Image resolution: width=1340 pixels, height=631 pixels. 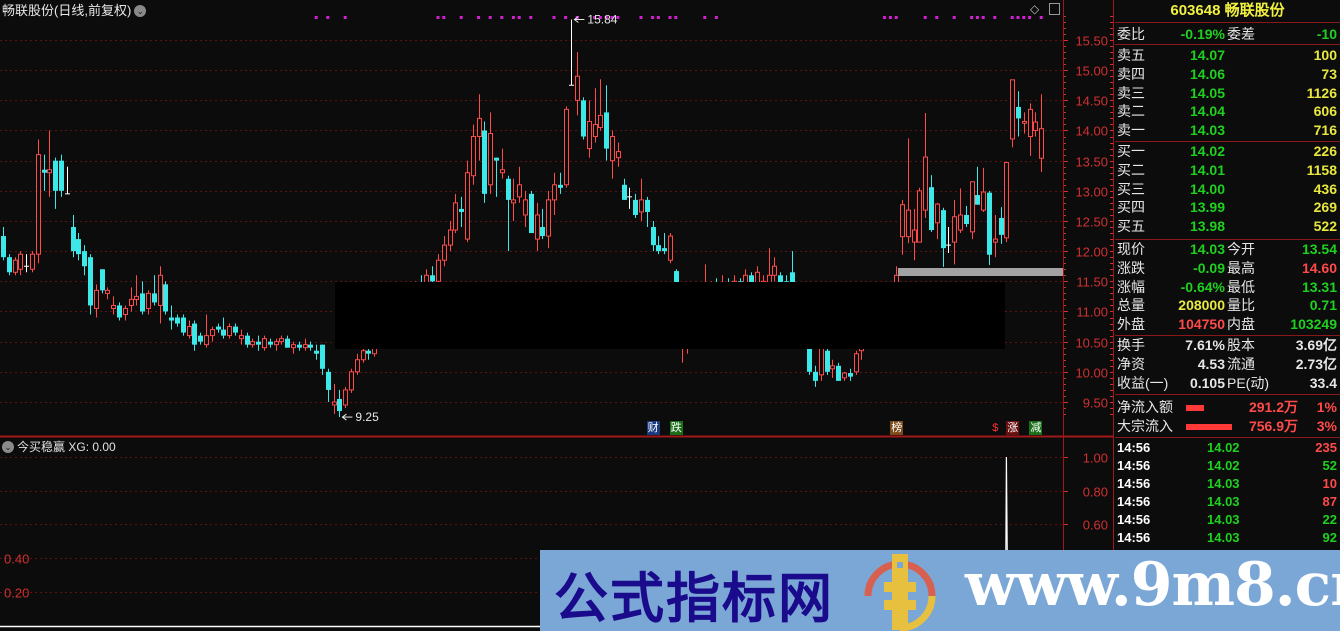 What do you see at coordinates (1131, 92) in the screenshot?
I see `level-label: 卖三` at bounding box center [1131, 92].